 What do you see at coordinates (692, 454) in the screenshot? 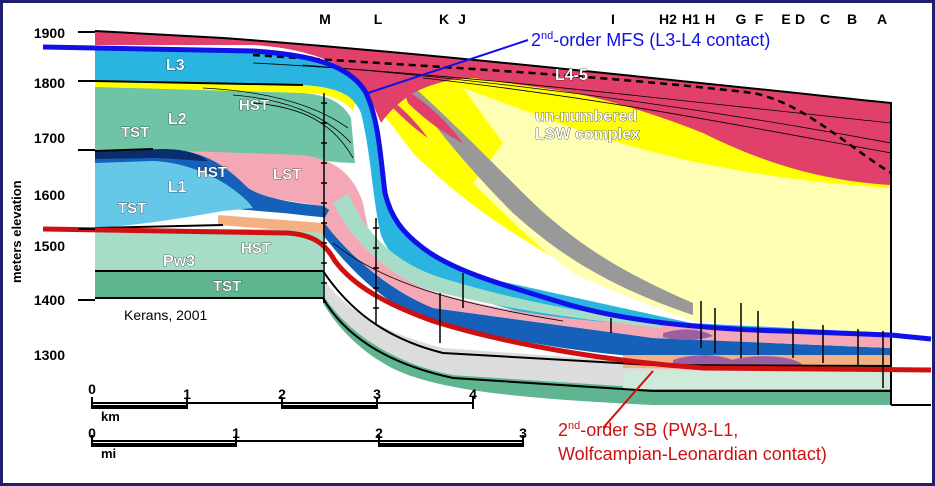
I see `sb-annotation-line2: Wolfcampian-Leonardian contact)` at bounding box center [692, 454].